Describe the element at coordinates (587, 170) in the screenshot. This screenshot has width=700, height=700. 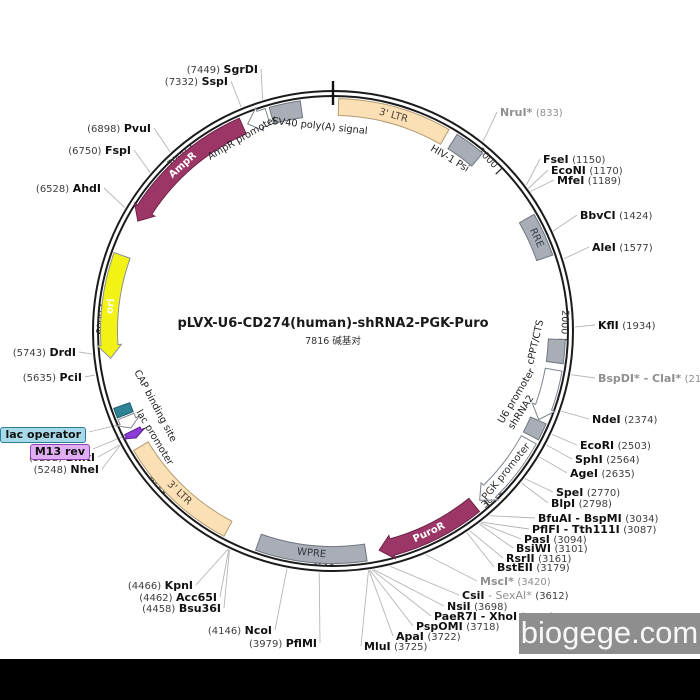
I see `site-label-econi: EcoNI (1170)` at that location.